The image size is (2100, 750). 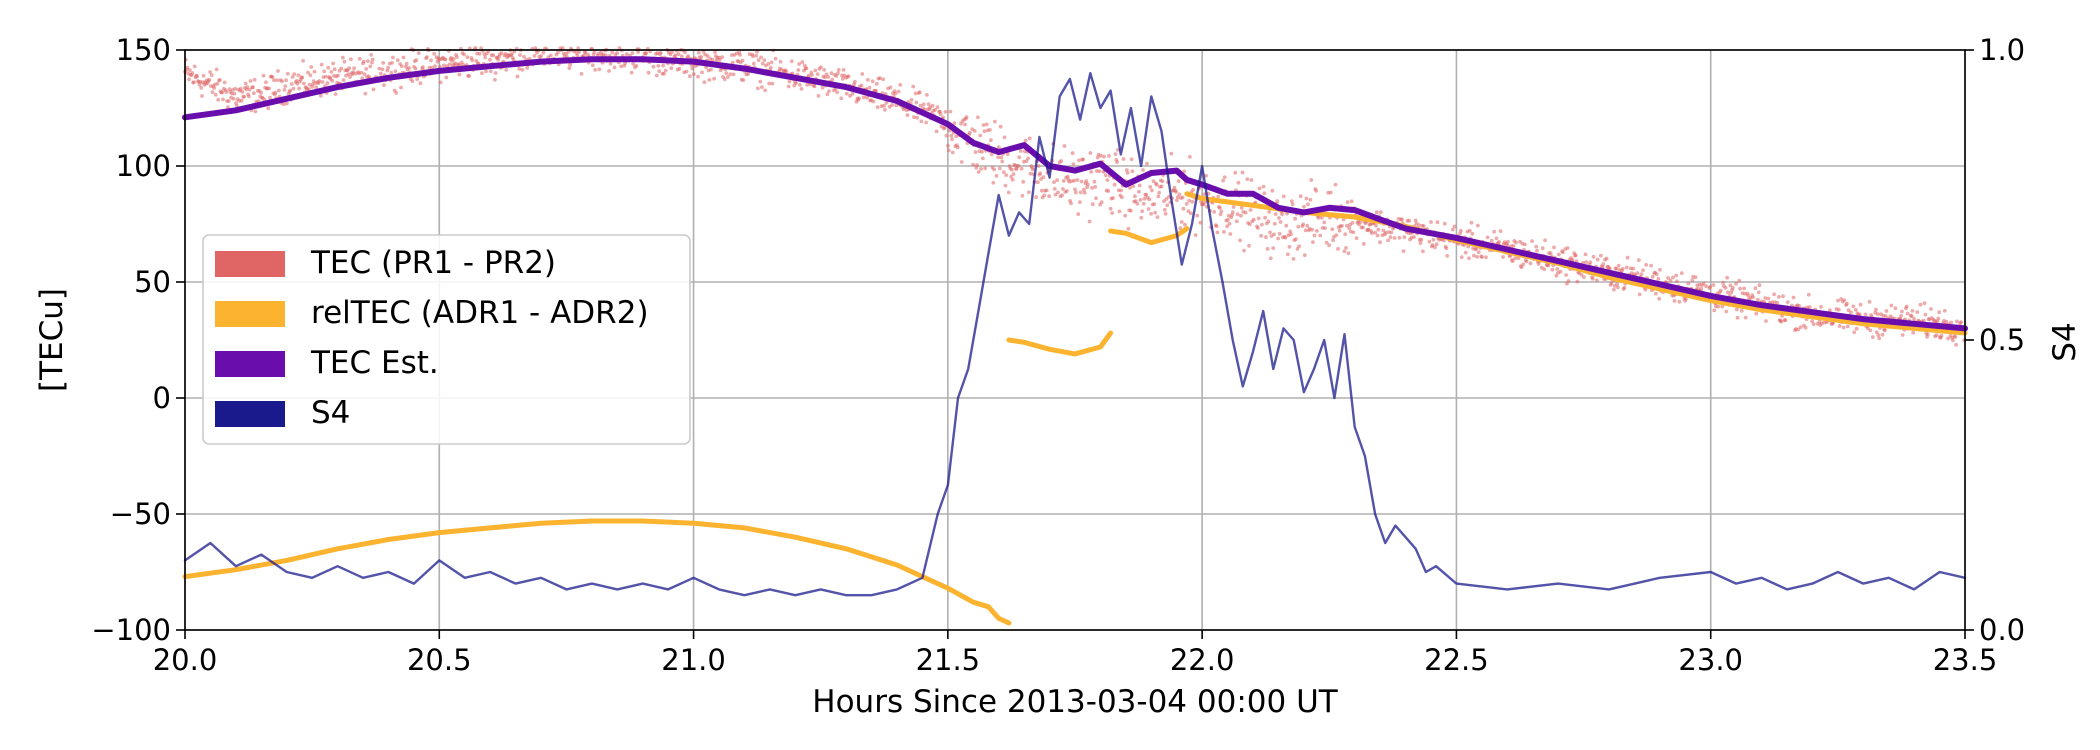 I want to click on y-tick-label: −50, so click(x=140, y=514).